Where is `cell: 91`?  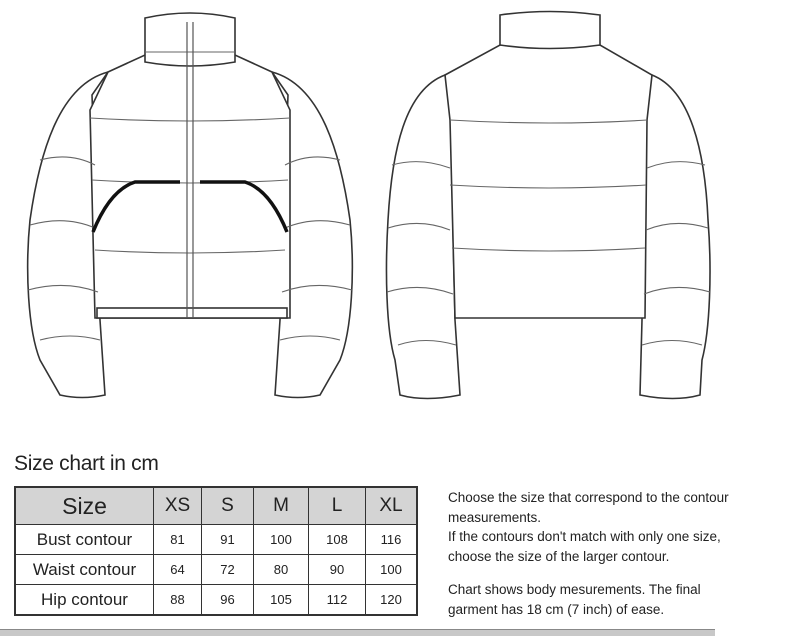
cell: 91 is located at coordinates (227, 539).